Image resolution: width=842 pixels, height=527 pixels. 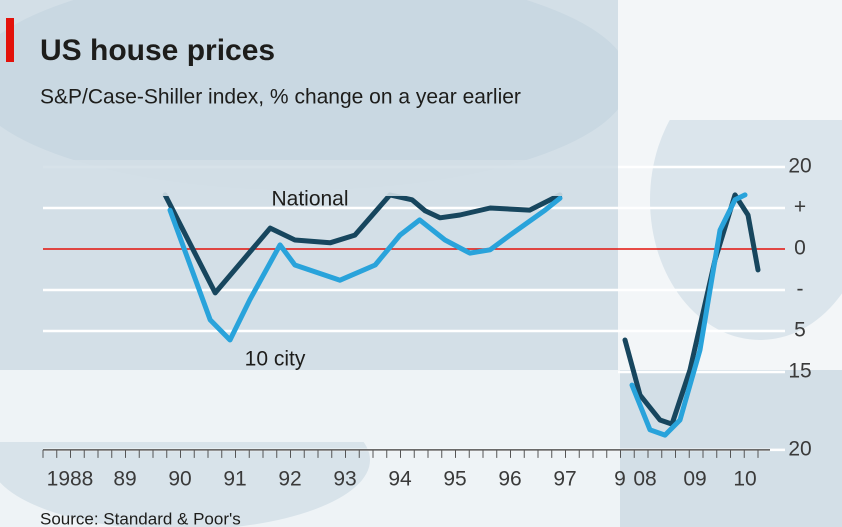 I want to click on x-tick-label: 95, so click(x=454, y=478).